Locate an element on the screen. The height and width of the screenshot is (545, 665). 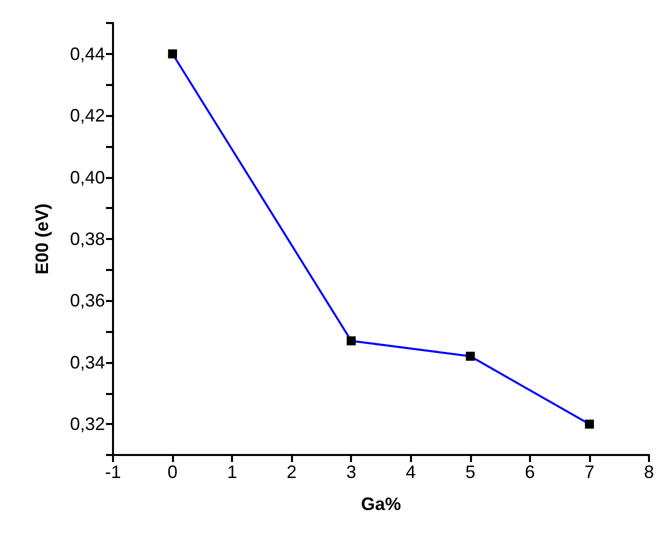
x-tick-label: 5 is located at coordinates (470, 472).